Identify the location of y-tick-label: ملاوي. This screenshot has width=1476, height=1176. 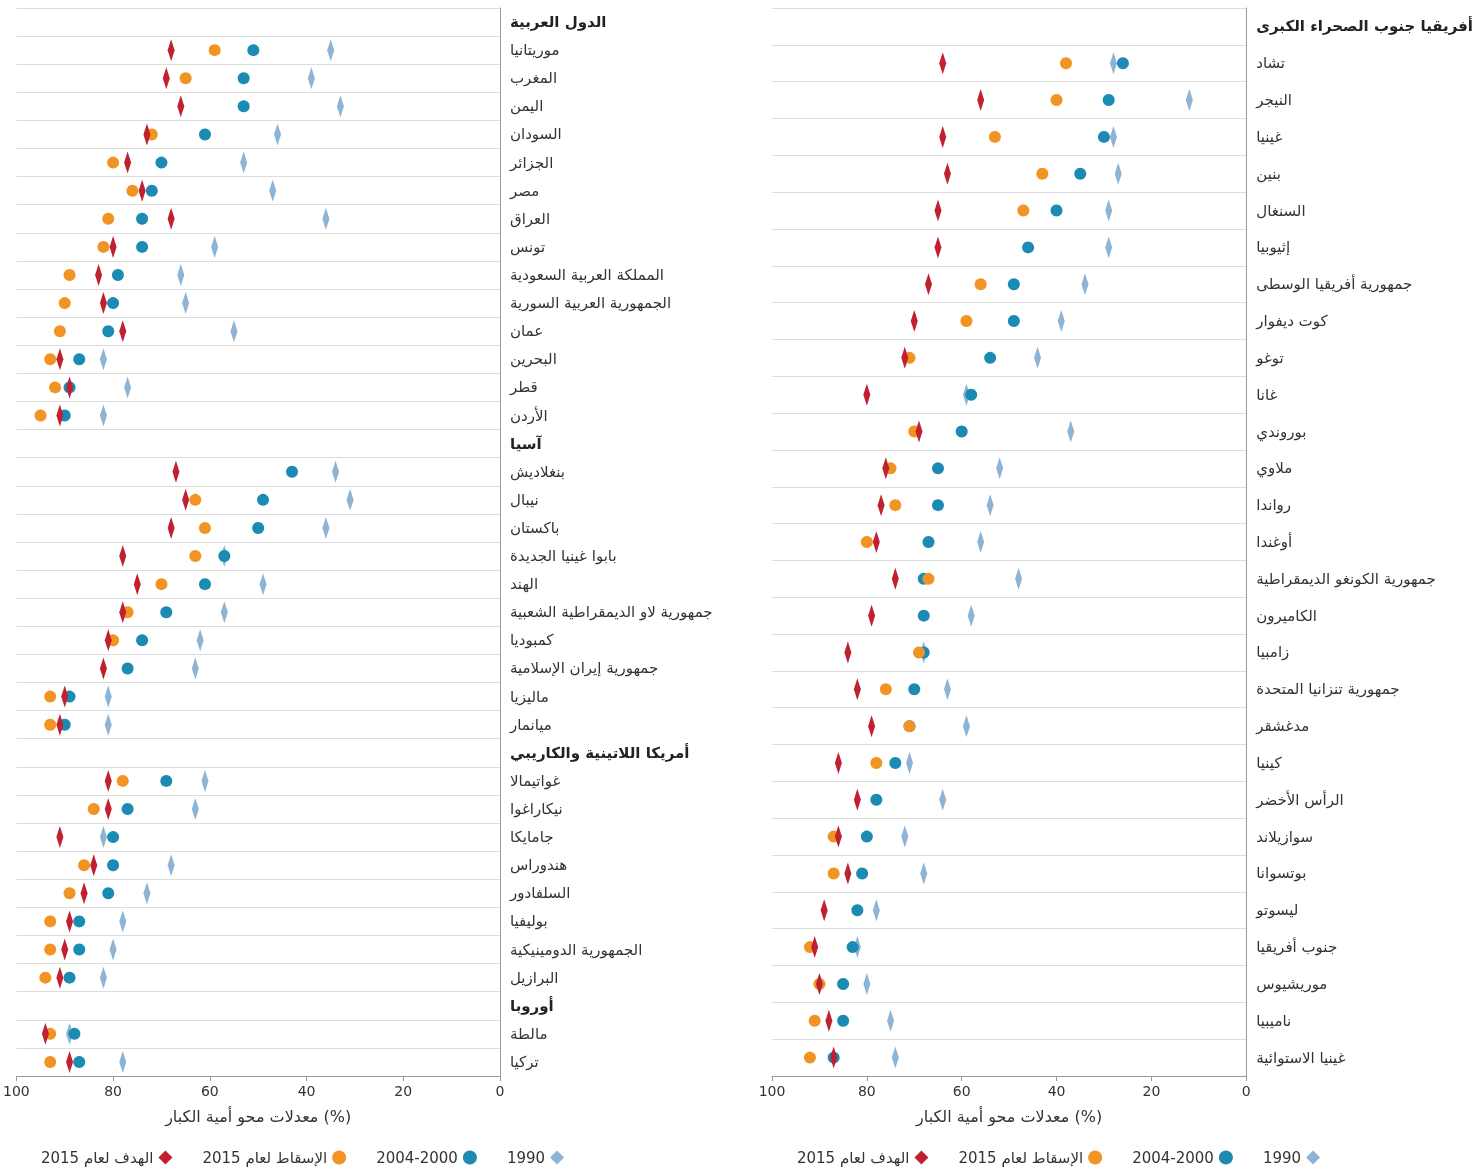
(1274, 469).